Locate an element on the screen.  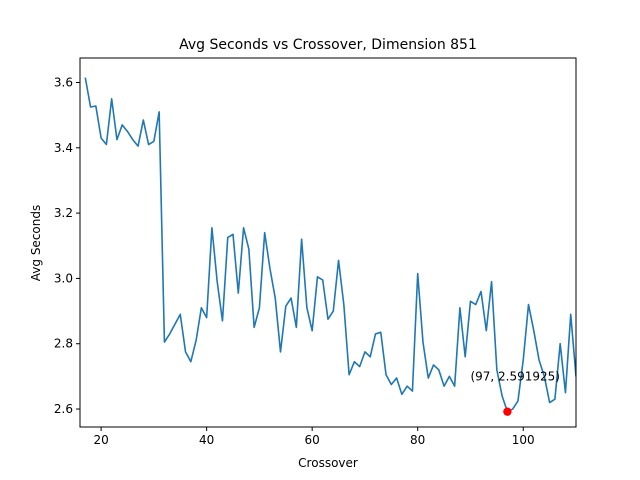
minimum-point-marker is located at coordinates (507, 411).